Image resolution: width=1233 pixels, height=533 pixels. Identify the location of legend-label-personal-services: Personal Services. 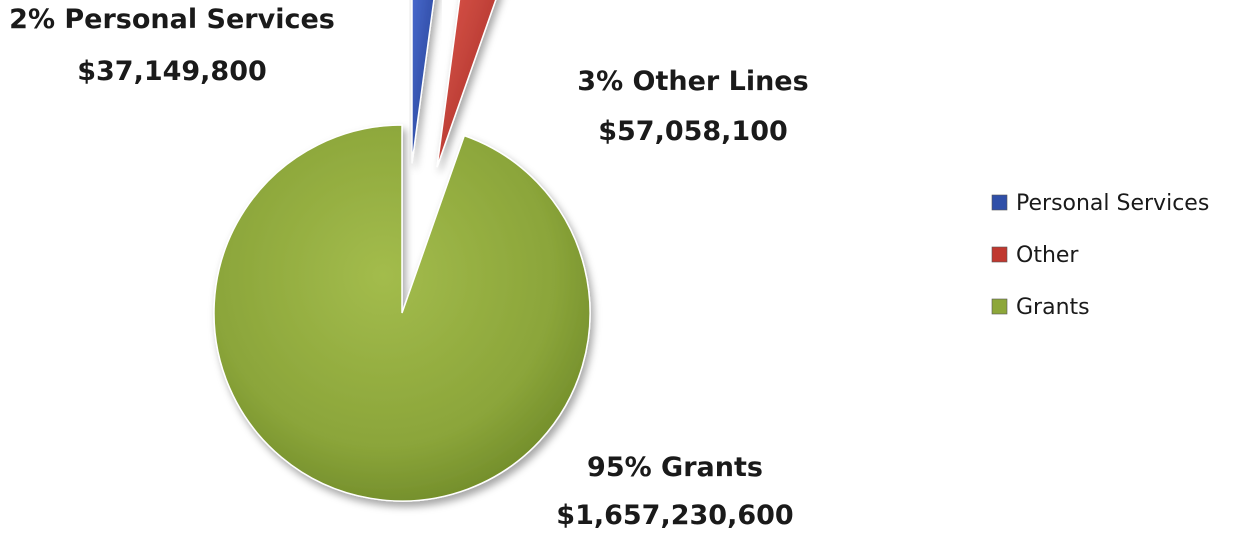
(1112, 203).